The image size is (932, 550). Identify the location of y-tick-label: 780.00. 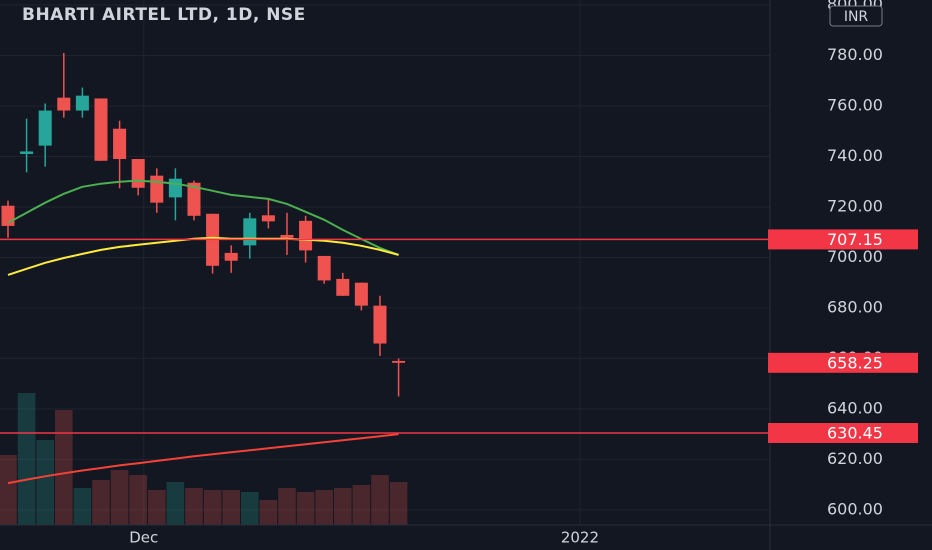
(855, 54).